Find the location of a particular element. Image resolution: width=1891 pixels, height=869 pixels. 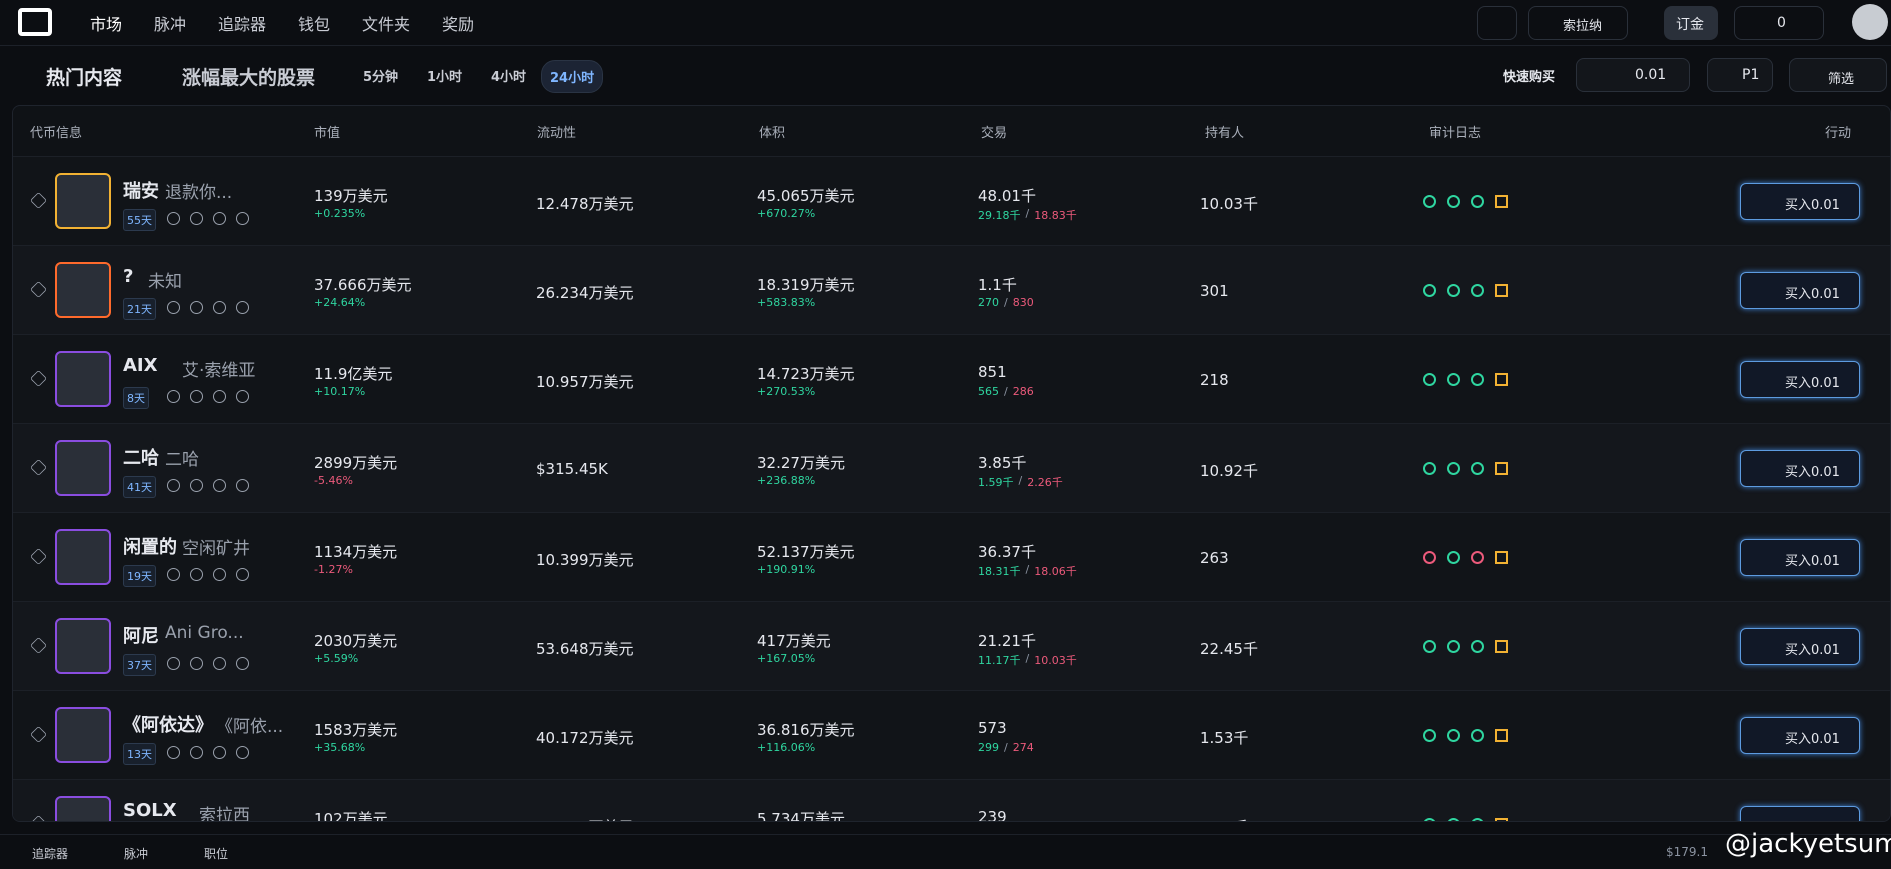

buy-sell-counts: 11.17千 / 10.03千 is located at coordinates (1027, 660).